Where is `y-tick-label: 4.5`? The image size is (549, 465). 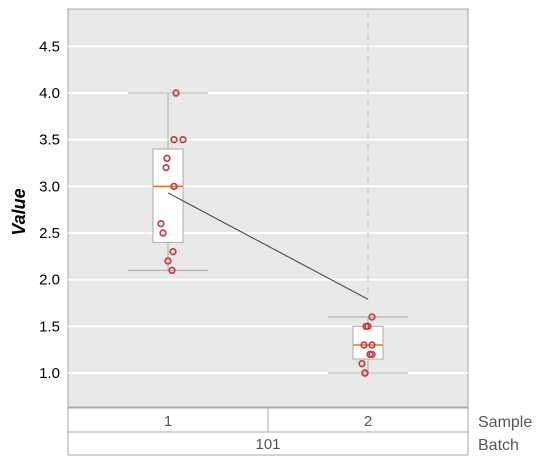
y-tick-label: 4.5 is located at coordinates (49, 46).